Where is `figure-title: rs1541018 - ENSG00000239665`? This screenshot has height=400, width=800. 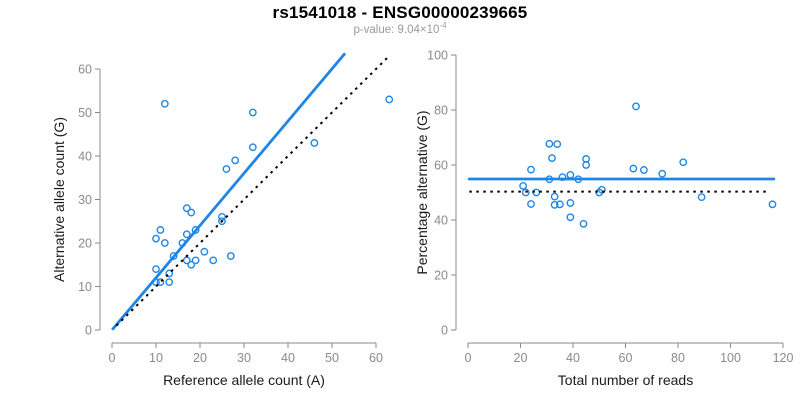 figure-title: rs1541018 - ENSG00000239665 is located at coordinates (400, 12).